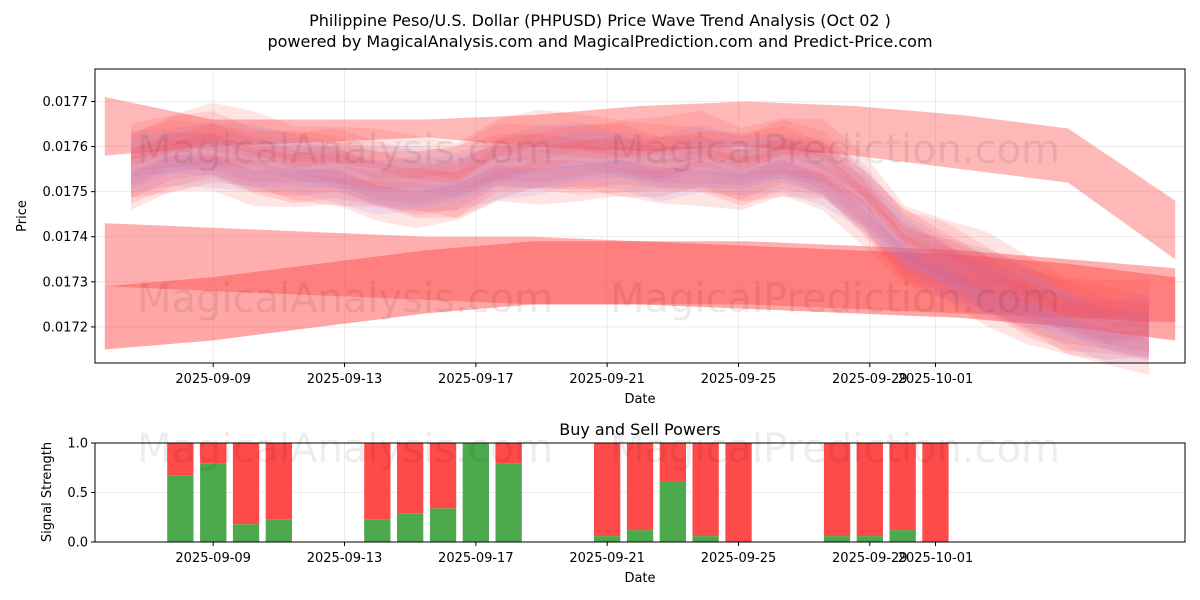  I want to click on signal-chart-title: Buy and Sell Powers, so click(640, 429).